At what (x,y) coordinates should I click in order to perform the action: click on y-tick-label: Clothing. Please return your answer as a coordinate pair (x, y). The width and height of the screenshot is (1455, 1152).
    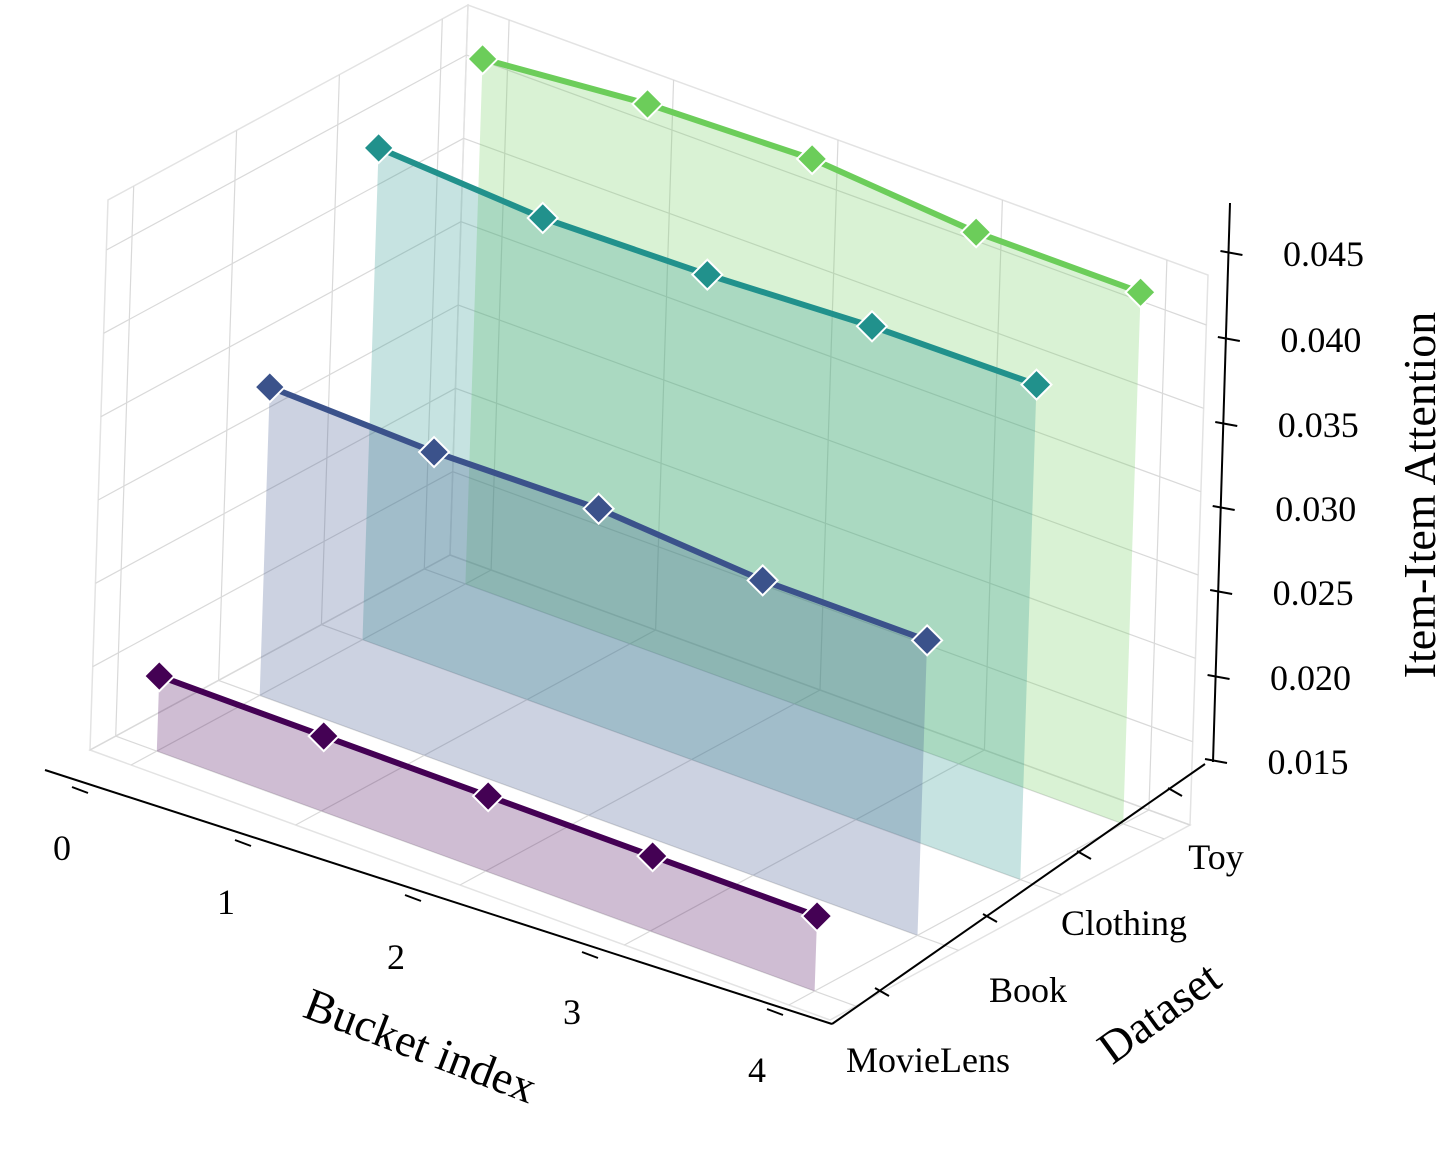
    Looking at the image, I should click on (1124, 923).